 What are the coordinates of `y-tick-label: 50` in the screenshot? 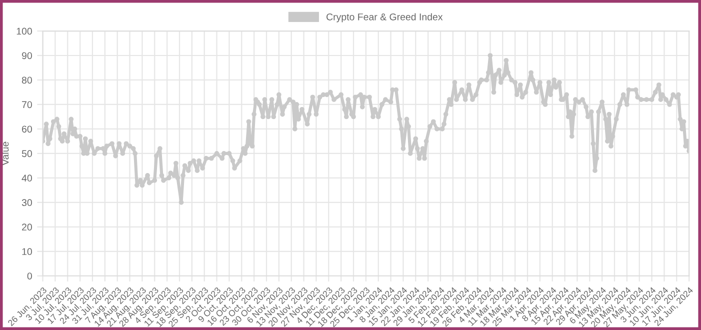 It's located at (27, 154).